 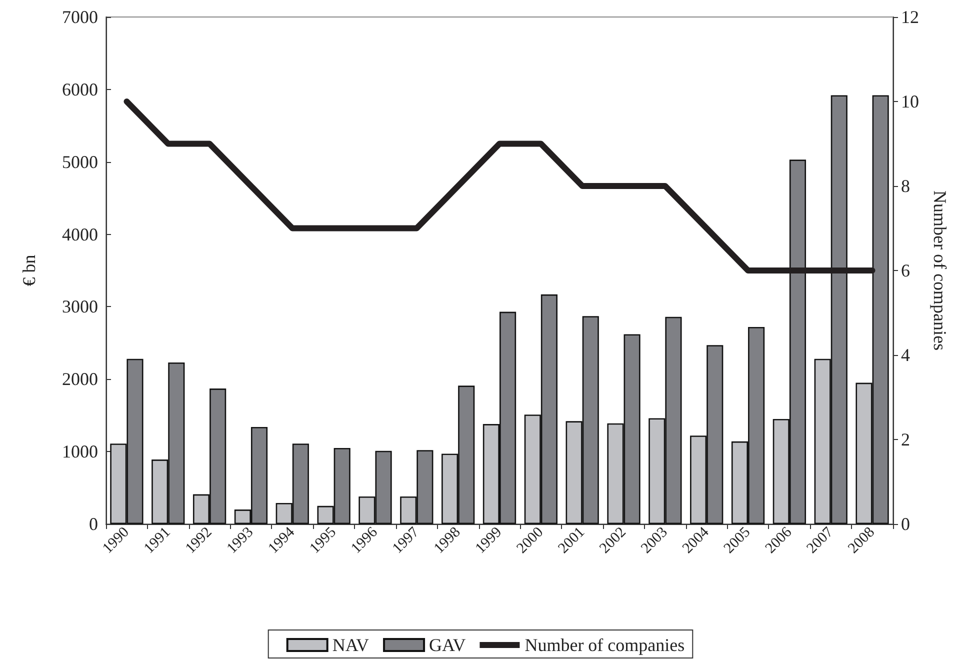 What do you see at coordinates (157, 540) in the screenshot?
I see `x-tick-label: 1991` at bounding box center [157, 540].